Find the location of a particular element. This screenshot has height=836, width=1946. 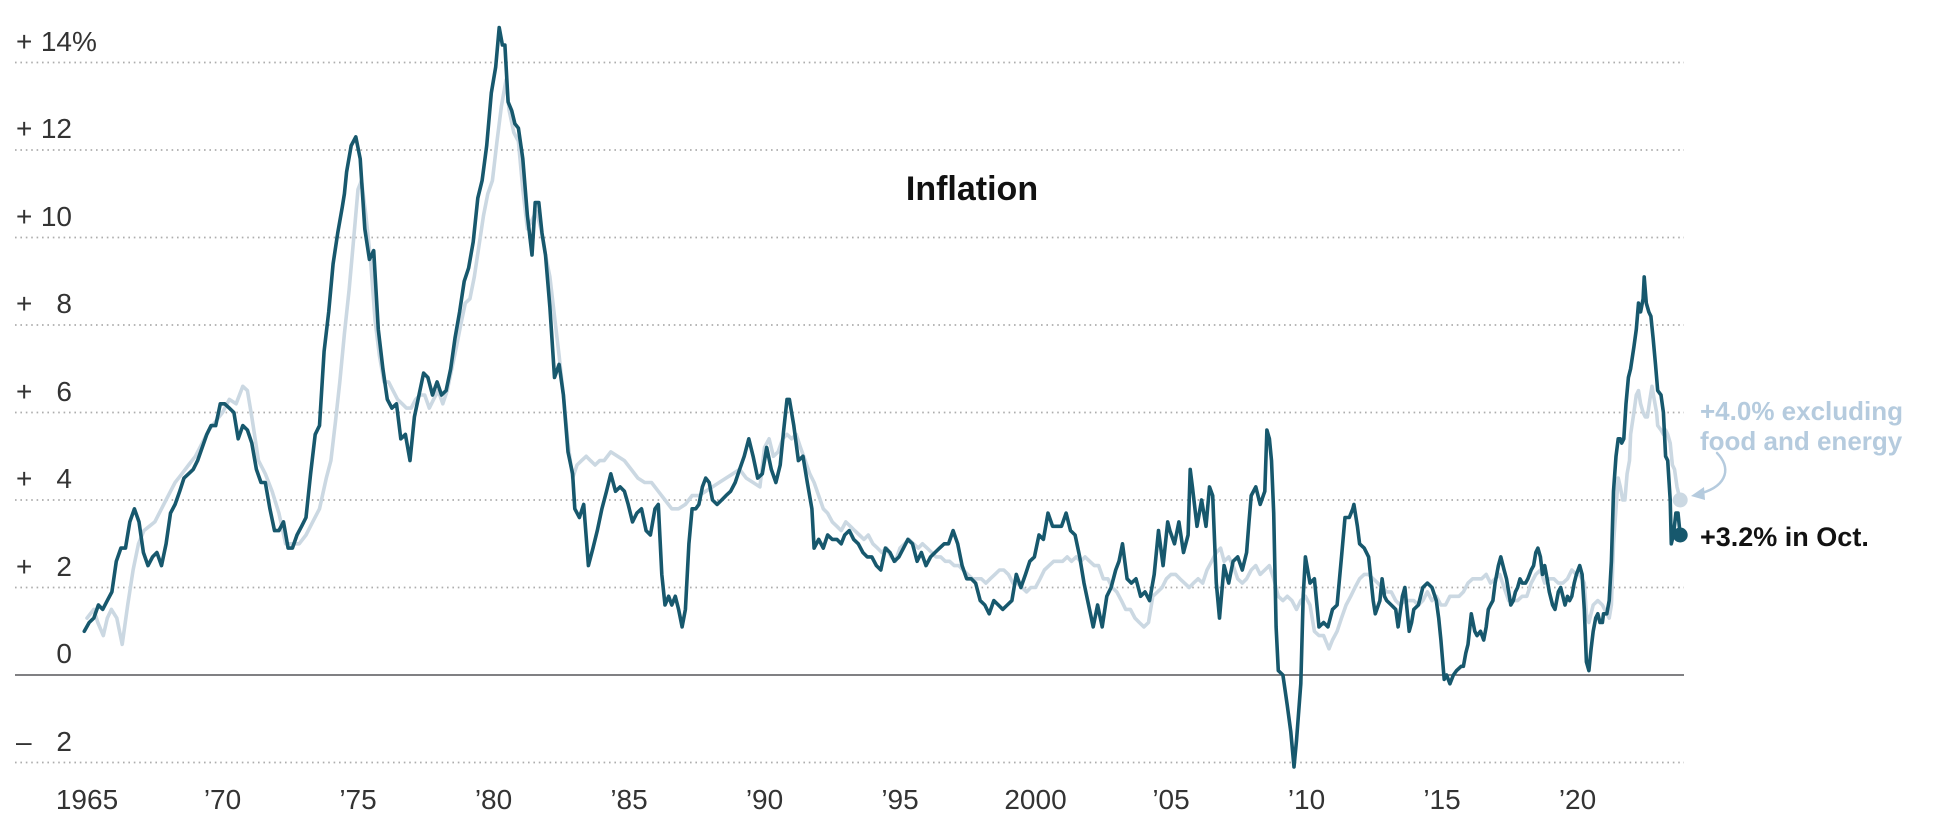

chart-title: Inflation is located at coordinates (972, 189).